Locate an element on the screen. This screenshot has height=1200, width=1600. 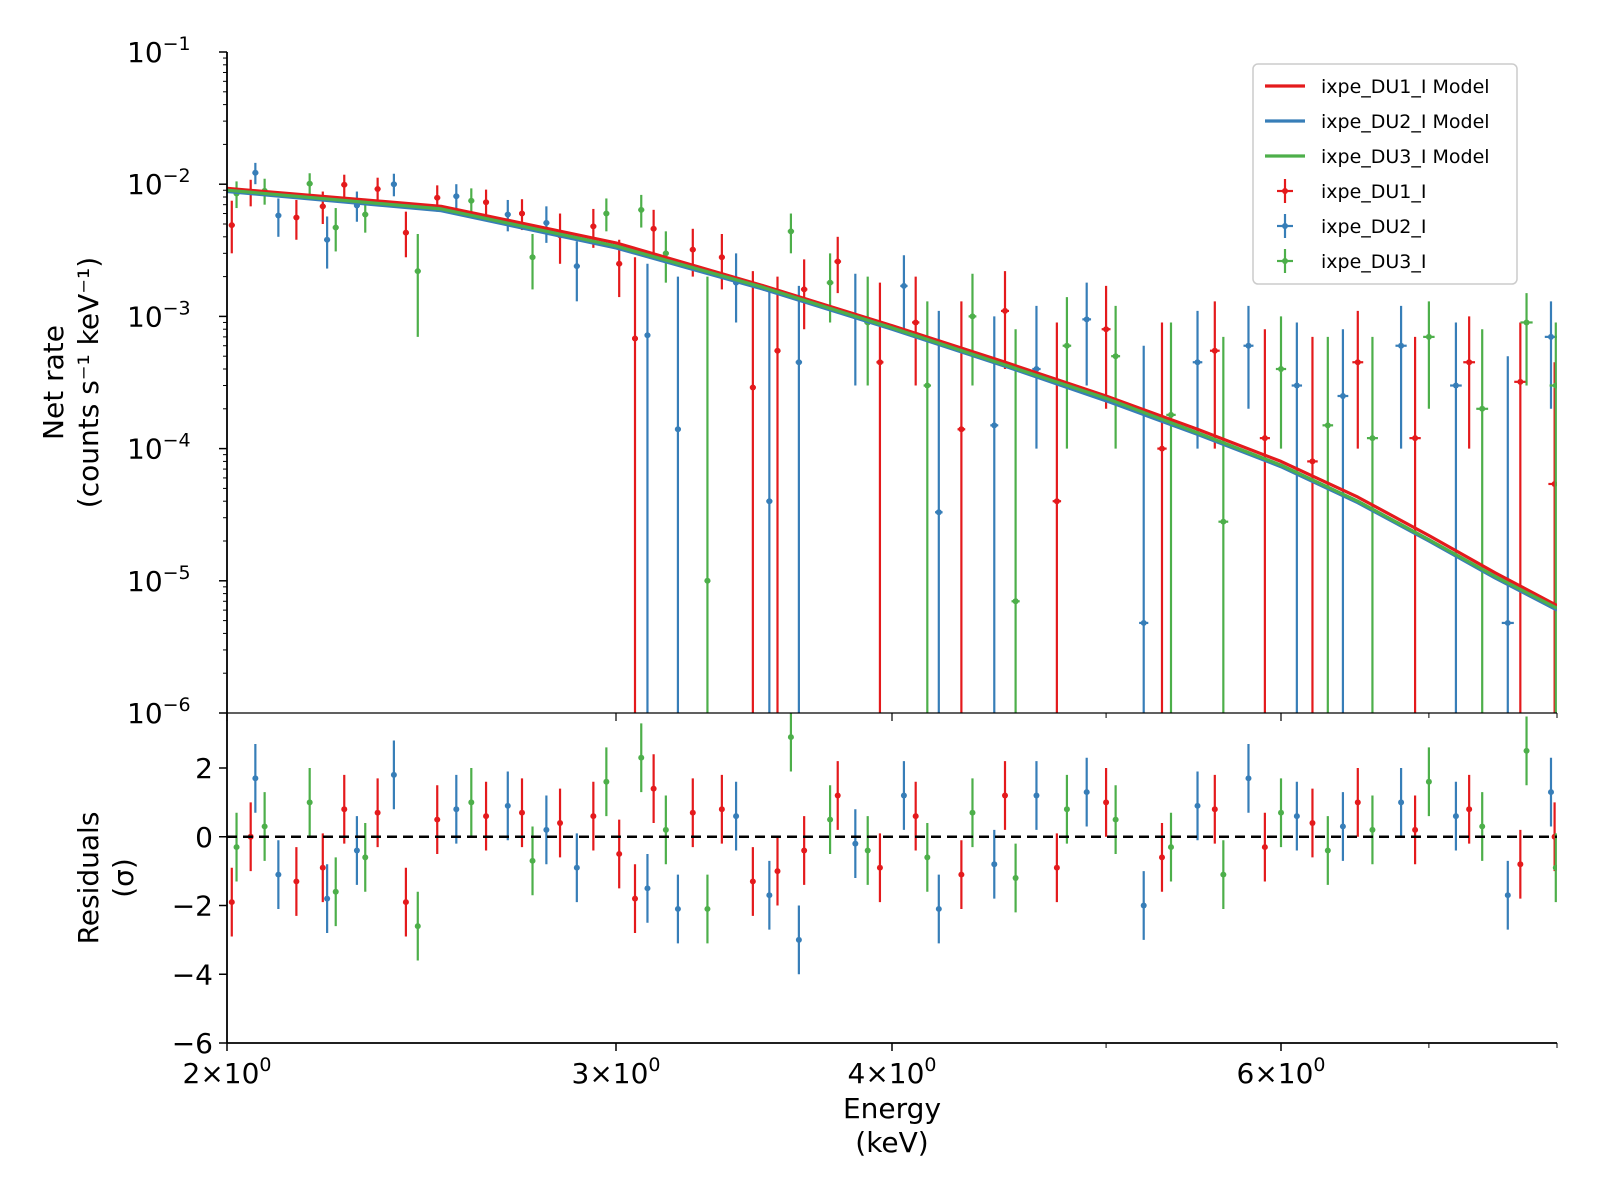
legend-ixpe-du3-i-model-label: ixpe_DU3_I Model is located at coordinates (1405, 157).